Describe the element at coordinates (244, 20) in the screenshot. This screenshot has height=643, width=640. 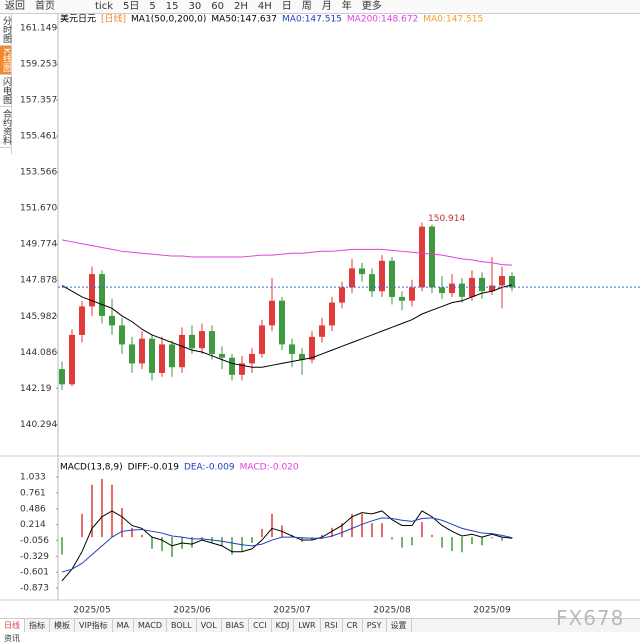
I see `legend-entry: MA50:147.637` at that location.